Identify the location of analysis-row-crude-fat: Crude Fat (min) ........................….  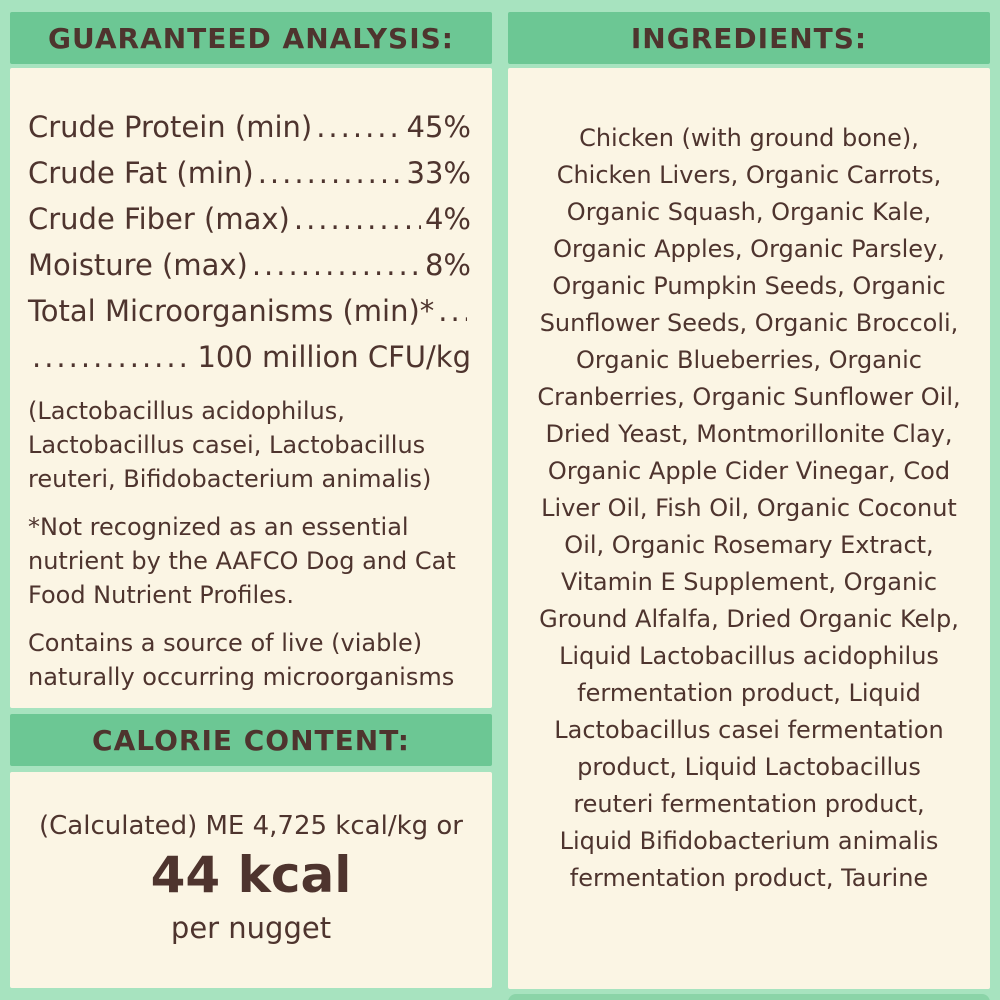
(251, 173).